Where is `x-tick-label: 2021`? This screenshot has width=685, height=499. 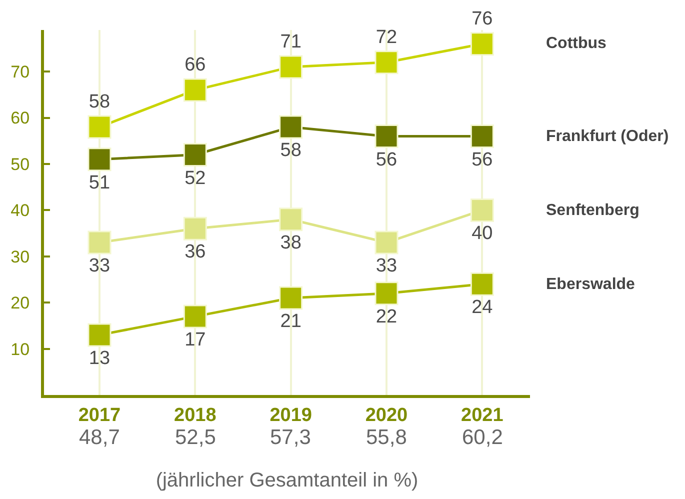 x-tick-label: 2021 is located at coordinates (482, 415).